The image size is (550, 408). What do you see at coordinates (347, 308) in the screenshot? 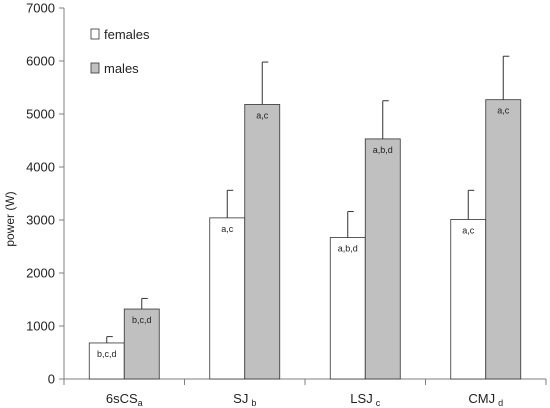
I see `bar-females-LSJ` at bounding box center [347, 308].